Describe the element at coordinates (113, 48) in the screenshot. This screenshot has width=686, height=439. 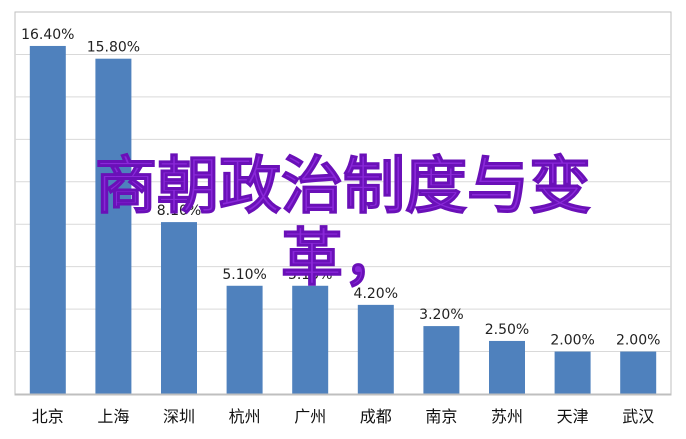
I see `data-label-1: 15.80%` at that location.